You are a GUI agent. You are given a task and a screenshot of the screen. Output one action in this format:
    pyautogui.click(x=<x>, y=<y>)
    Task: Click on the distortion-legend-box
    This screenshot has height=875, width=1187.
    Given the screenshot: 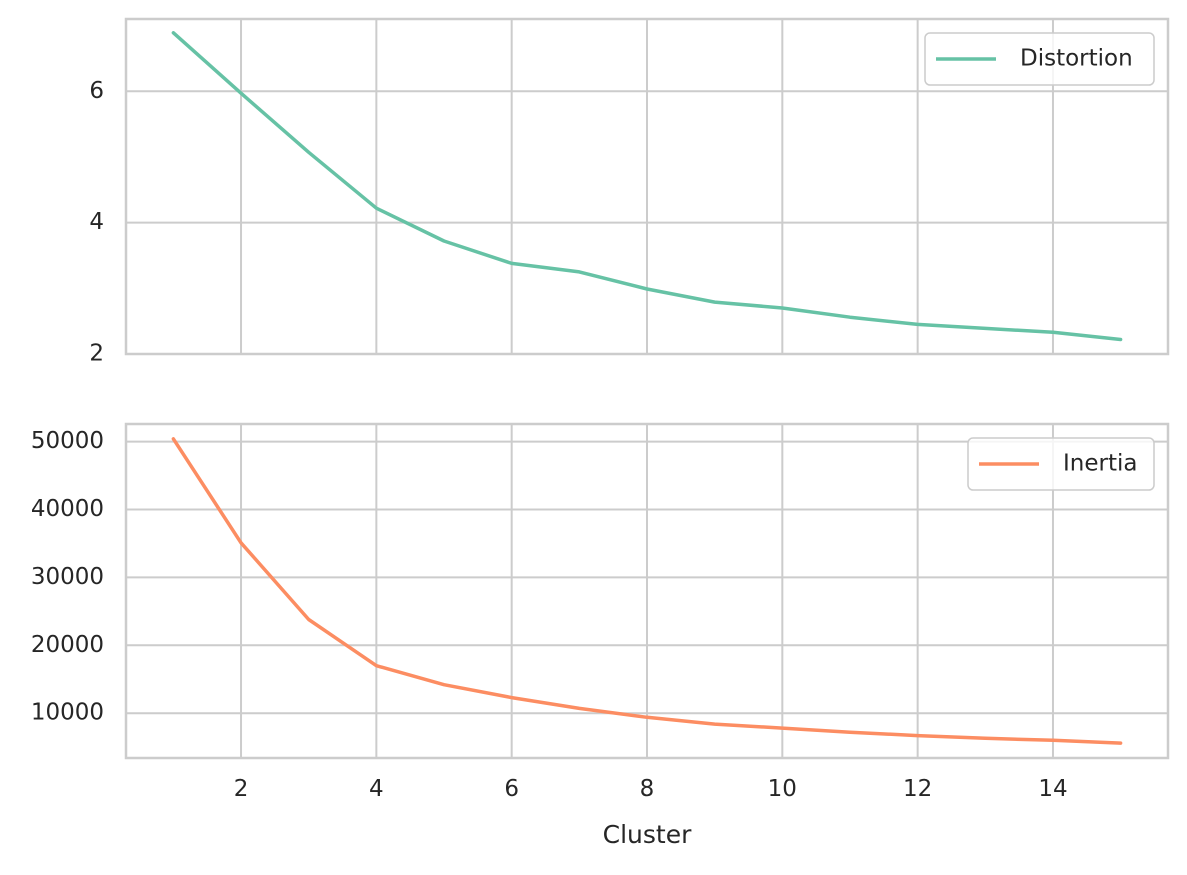 What is the action you would take?
    pyautogui.click(x=1039, y=59)
    